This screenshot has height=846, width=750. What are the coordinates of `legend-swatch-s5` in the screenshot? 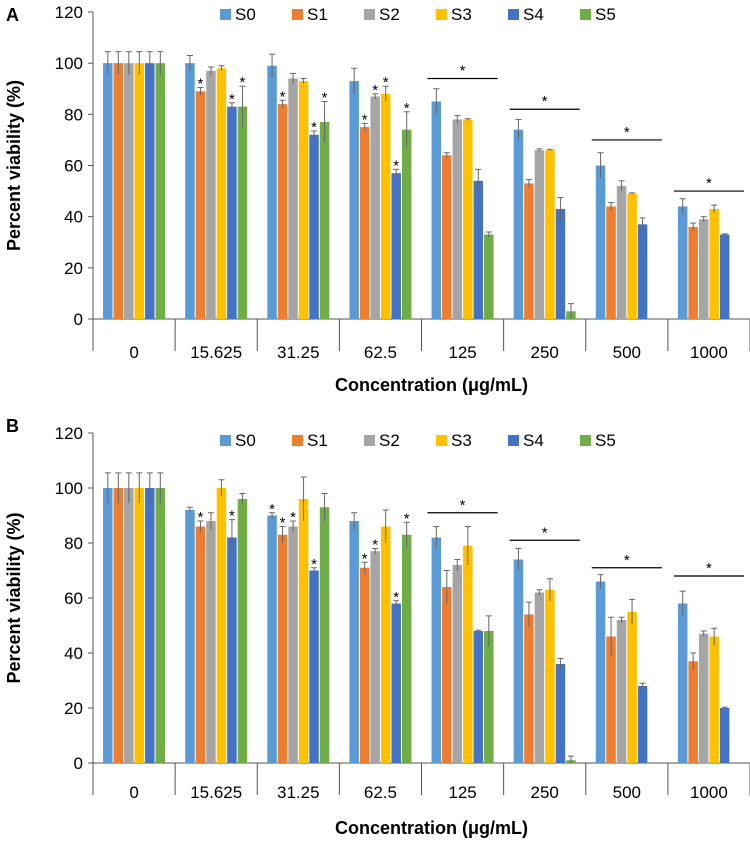 It's located at (585, 14).